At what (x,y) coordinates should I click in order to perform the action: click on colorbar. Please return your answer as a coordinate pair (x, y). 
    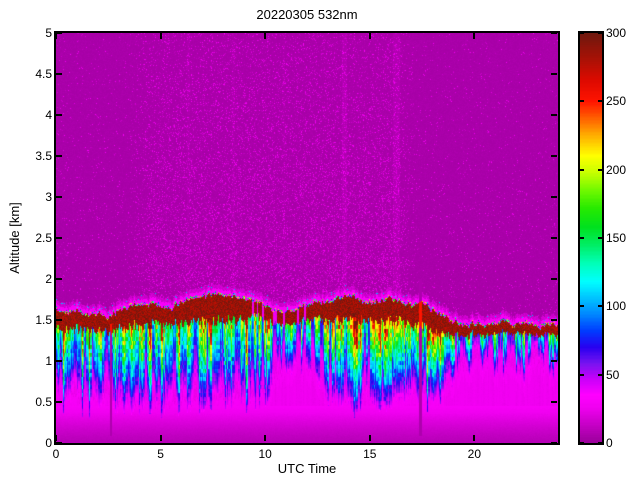
    Looking at the image, I should click on (591, 238).